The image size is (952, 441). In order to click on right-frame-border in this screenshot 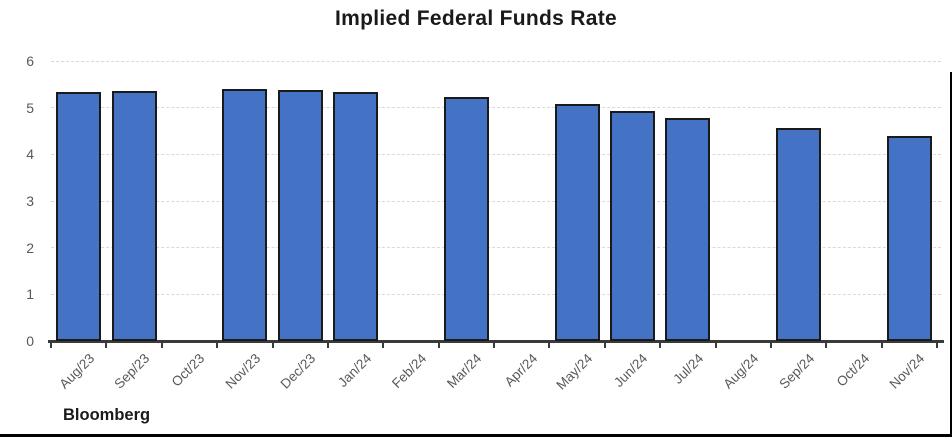, I will do `click(951, 254)`.